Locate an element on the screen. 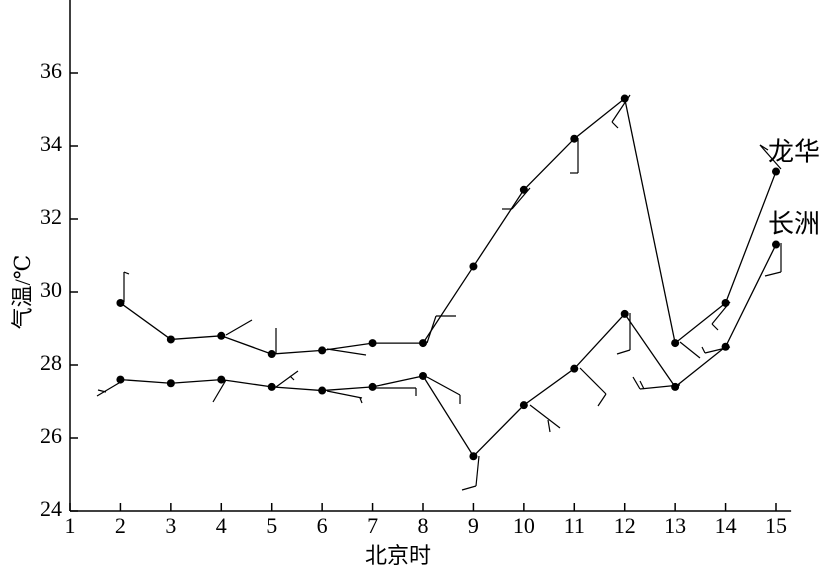 The image size is (829, 573). x-tick-label: 1 is located at coordinates (70, 525).